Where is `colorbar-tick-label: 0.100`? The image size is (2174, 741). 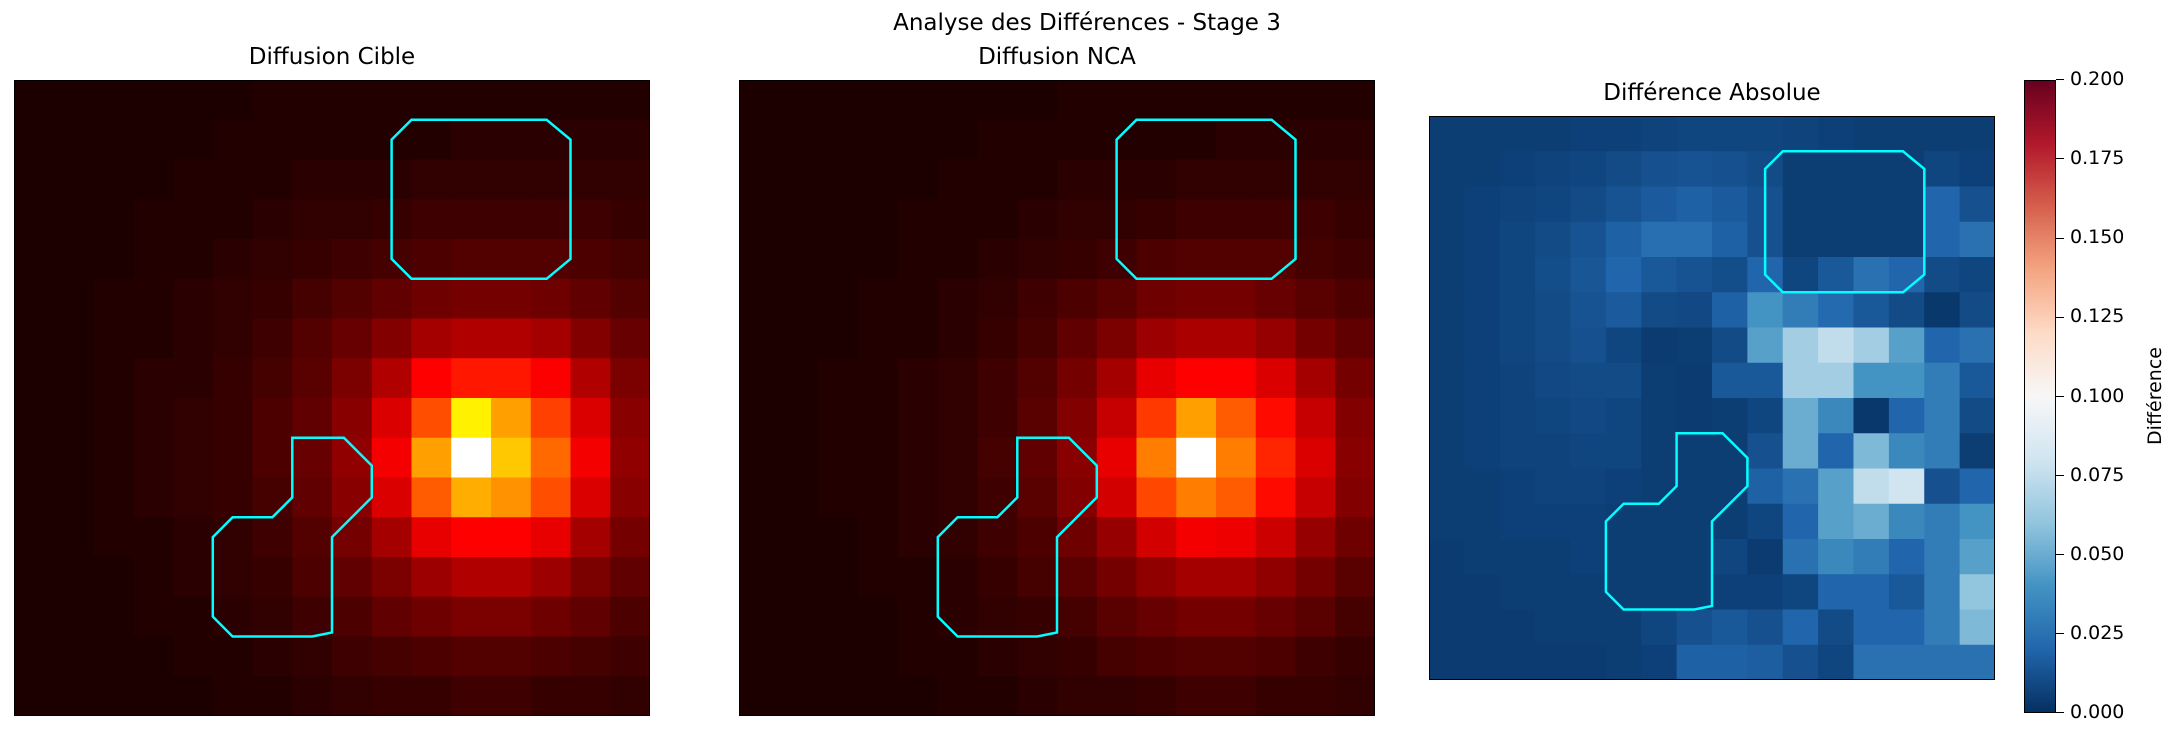
colorbar-tick-label: 0.100 is located at coordinates (2097, 395).